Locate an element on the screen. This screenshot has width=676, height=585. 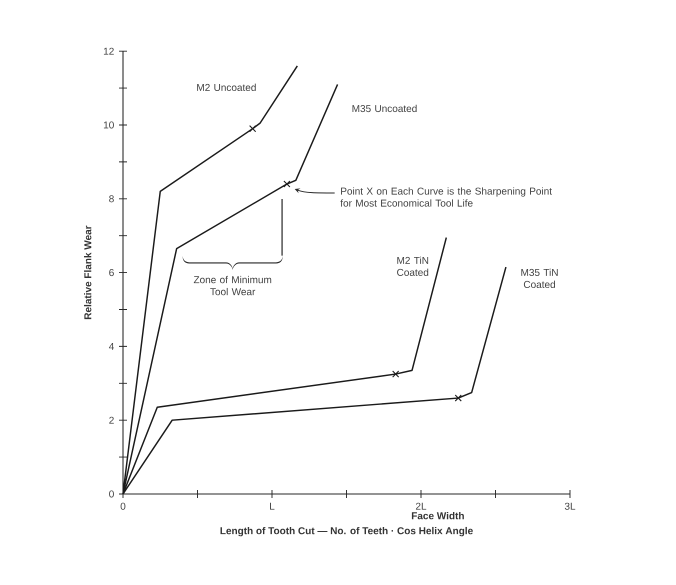
y-tick-label: 2 is located at coordinates (111, 420).